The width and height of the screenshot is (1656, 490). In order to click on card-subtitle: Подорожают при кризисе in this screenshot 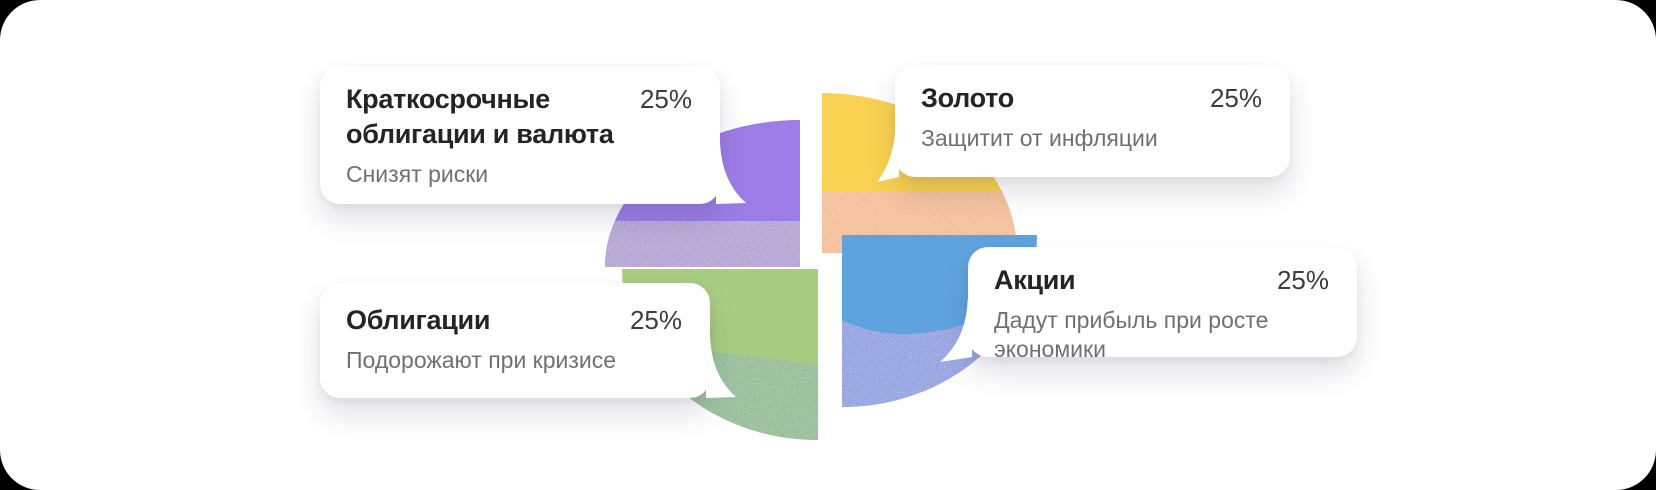, I will do `click(481, 360)`.